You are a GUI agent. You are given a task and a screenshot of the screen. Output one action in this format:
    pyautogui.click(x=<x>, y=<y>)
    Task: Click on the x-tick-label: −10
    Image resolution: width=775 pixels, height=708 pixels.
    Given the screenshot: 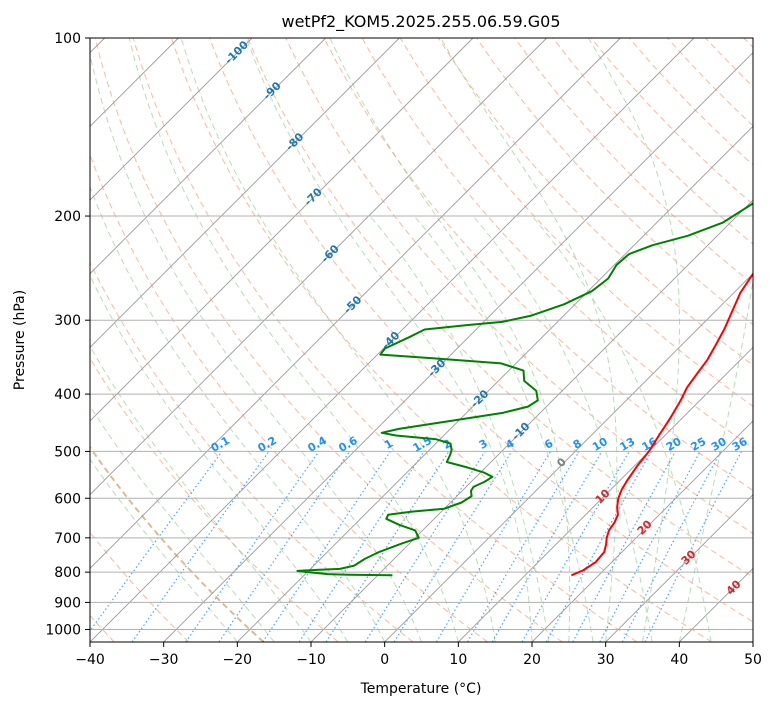 What is the action you would take?
    pyautogui.click(x=311, y=660)
    